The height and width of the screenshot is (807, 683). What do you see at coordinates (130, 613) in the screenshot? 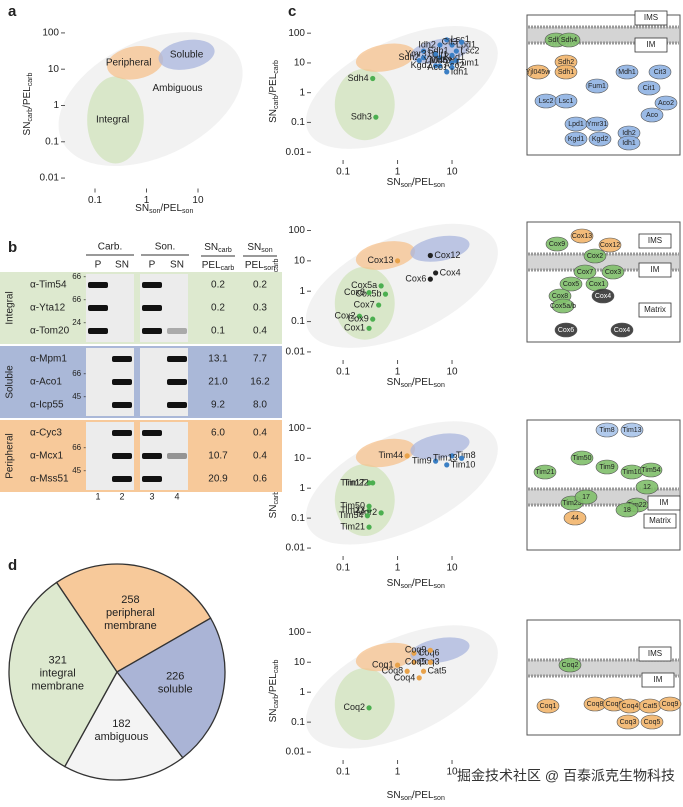
I see `slice-name: peripheral` at bounding box center [130, 613].